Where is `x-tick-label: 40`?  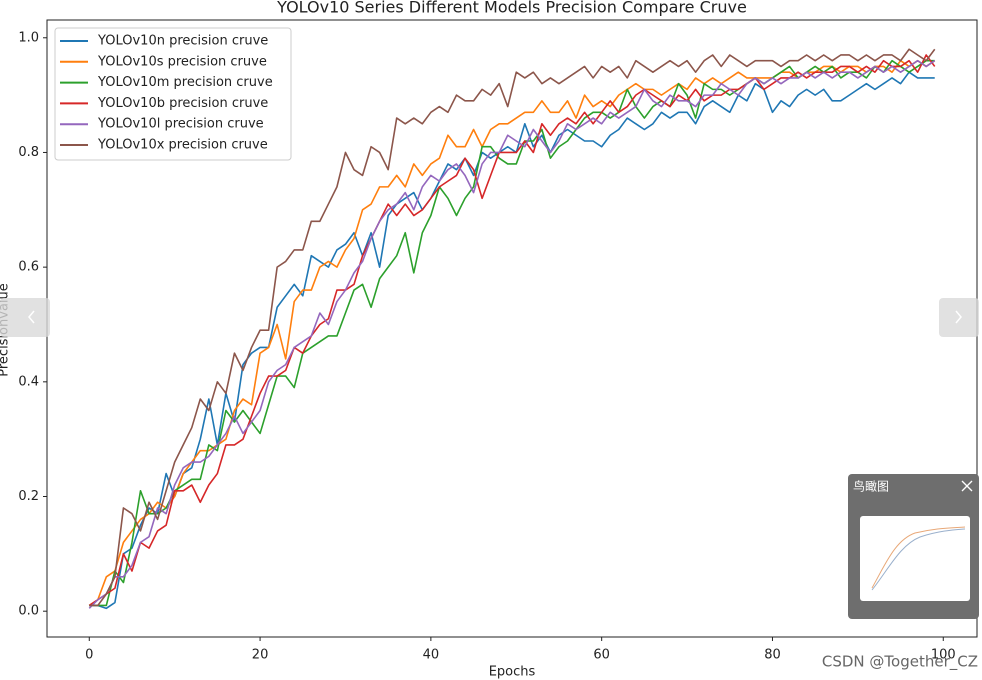
x-tick-label: 40 is located at coordinates (431, 655).